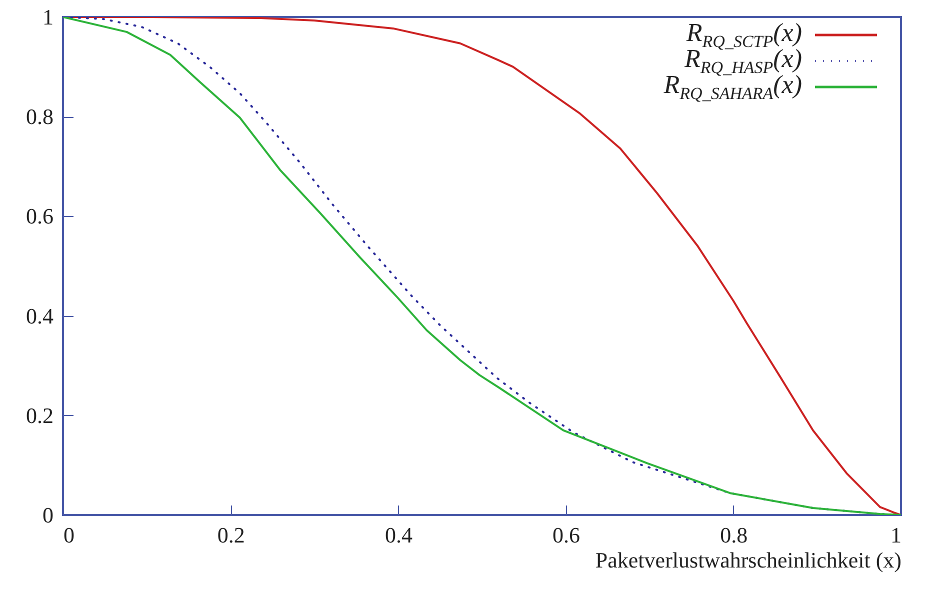 The image size is (938, 590). I want to click on x-tick-label: 0.2, so click(231, 535).